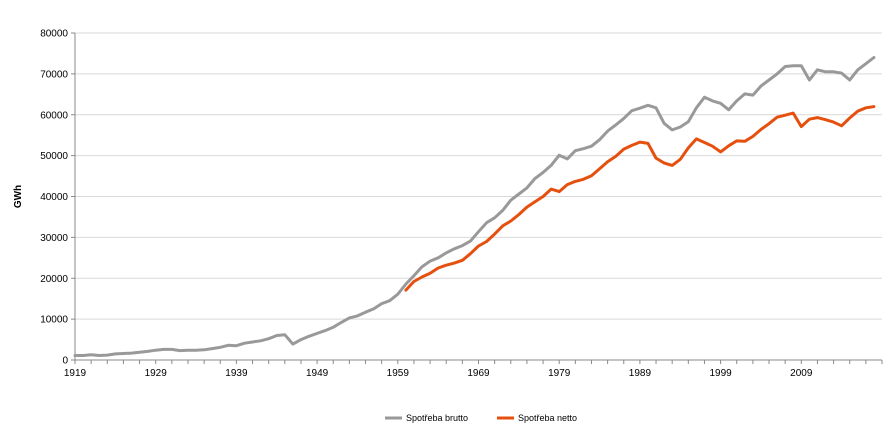  Describe the element at coordinates (54, 156) in the screenshot. I see `y-tick-label: 50000` at that location.